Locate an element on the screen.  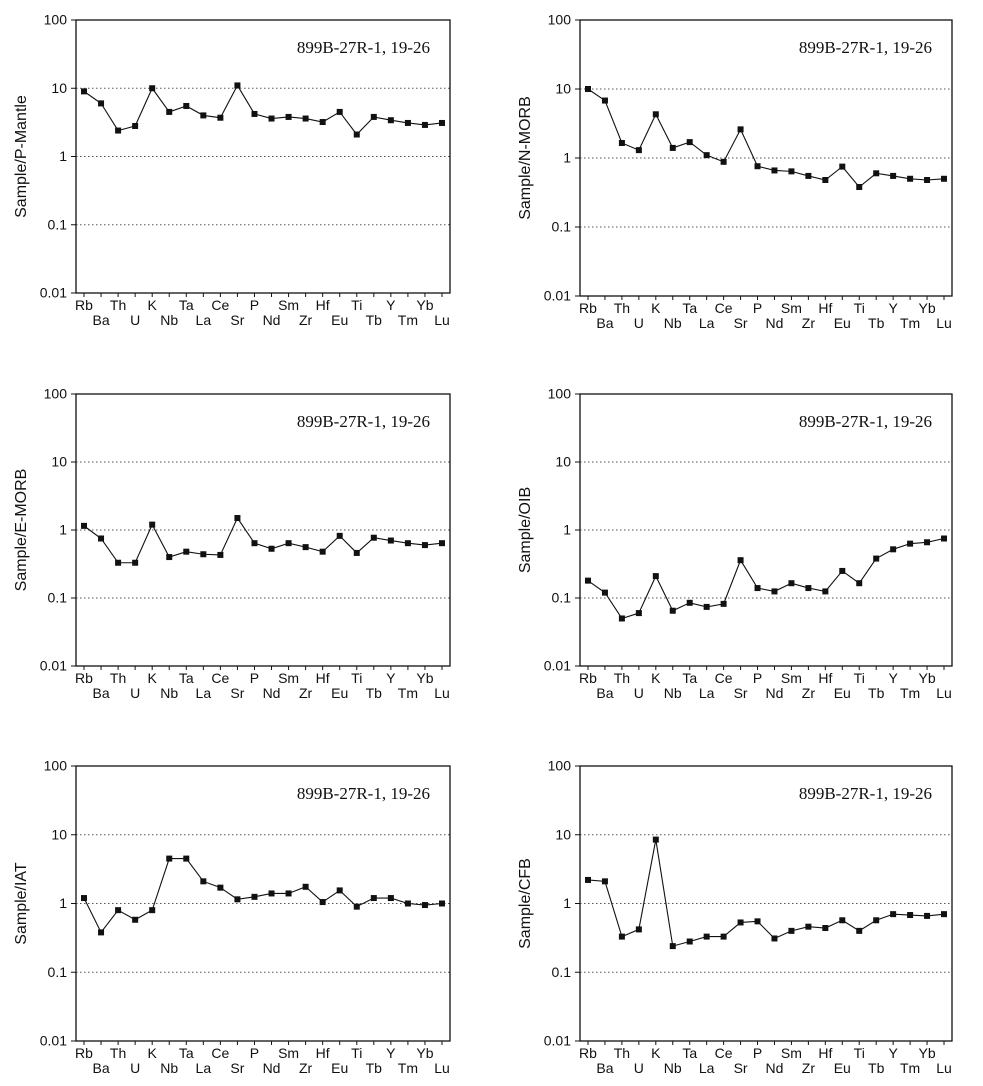
data-point-Eu is located at coordinates (842, 166).